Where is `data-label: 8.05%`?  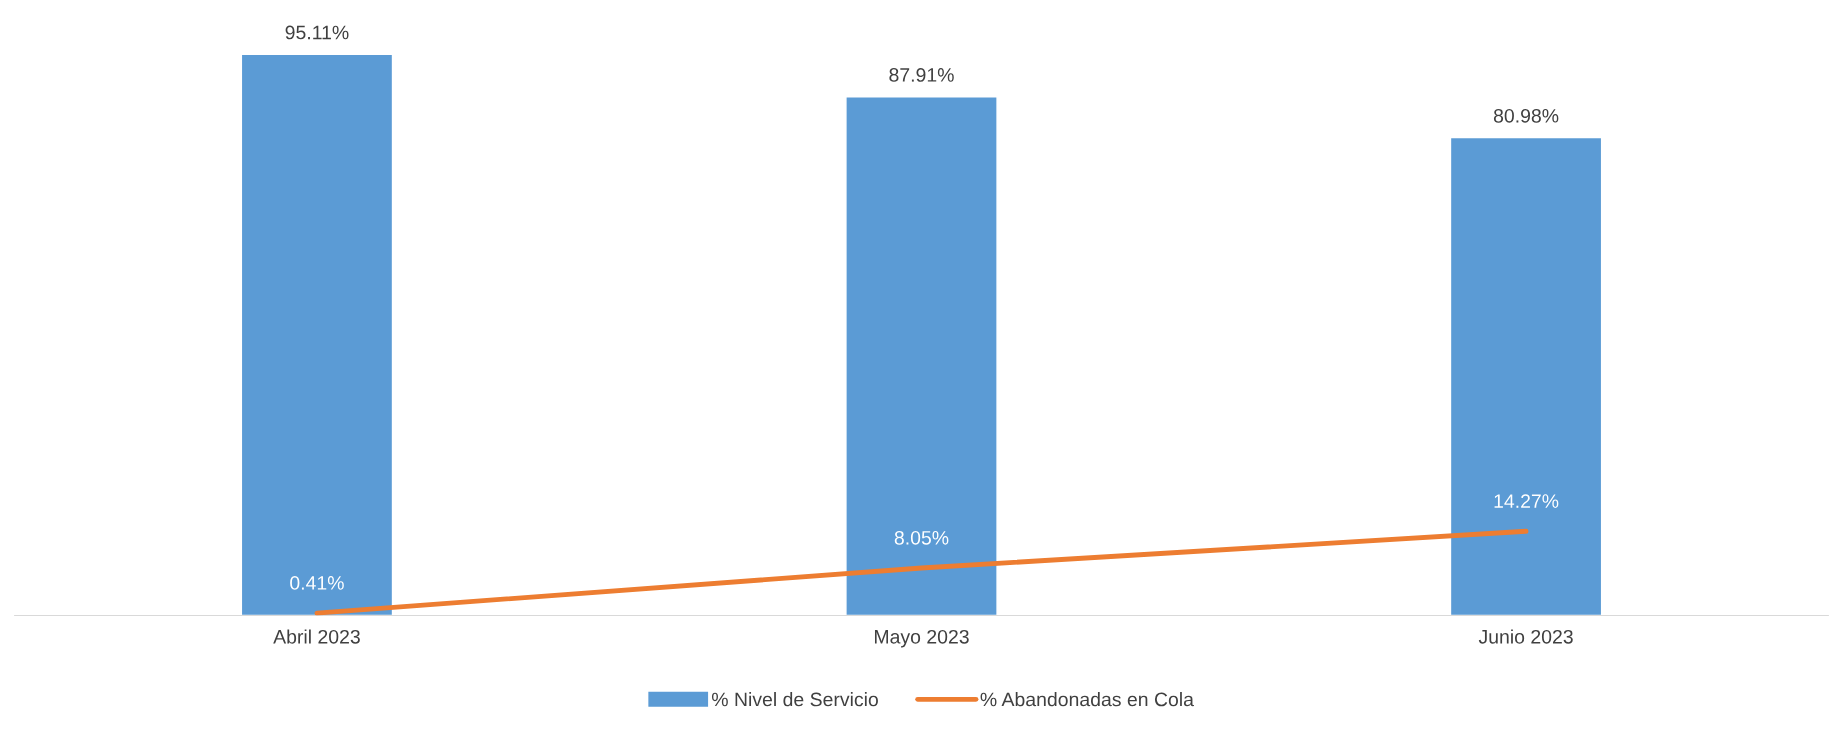
data-label: 8.05% is located at coordinates (921, 537).